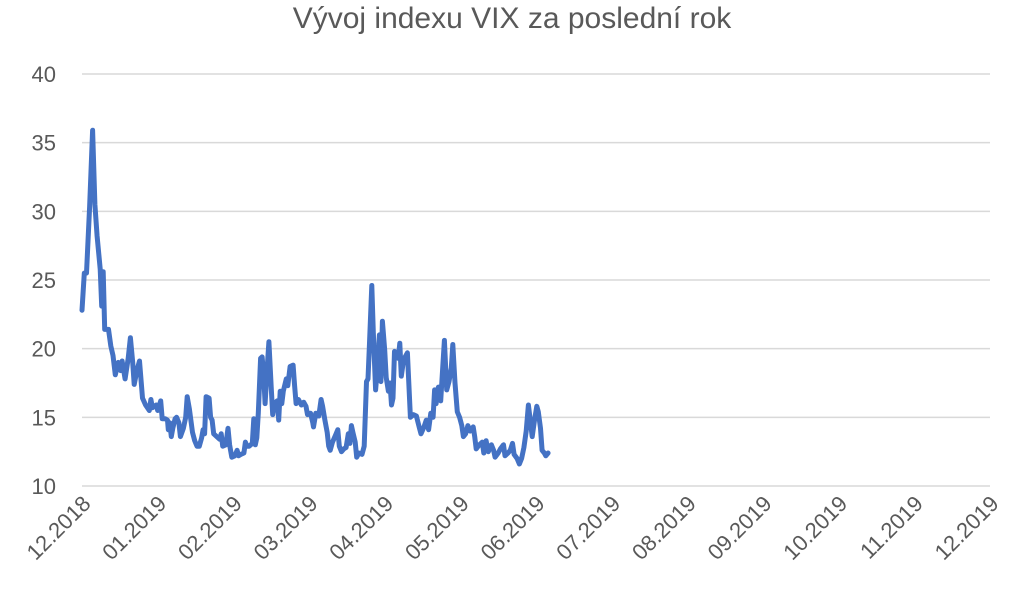  I want to click on y-tick-label: 40, so click(44, 74).